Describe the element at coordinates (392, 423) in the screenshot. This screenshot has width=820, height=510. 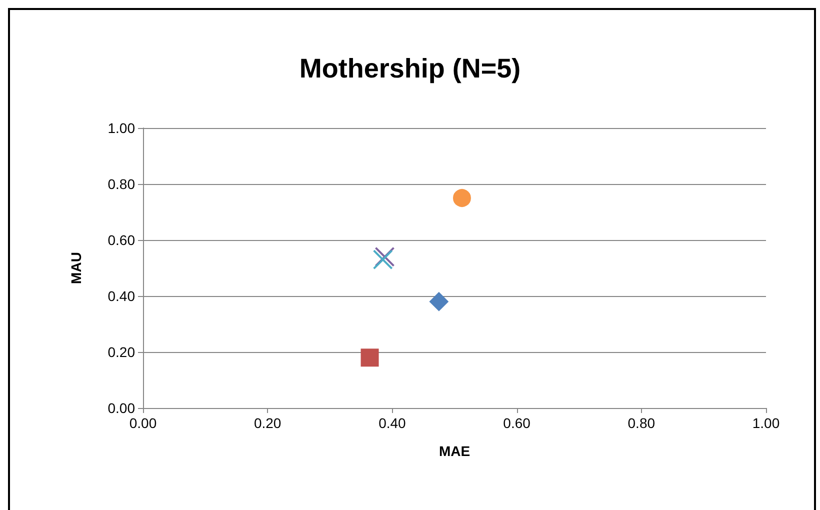
I see `x-tick-label: 0.40` at that location.